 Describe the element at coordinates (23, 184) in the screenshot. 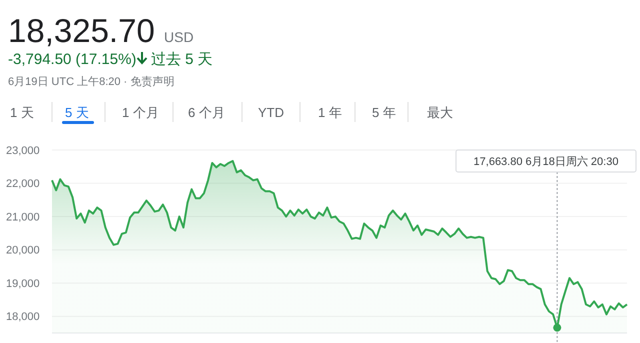

I see `y-tick-label: 22,000` at that location.